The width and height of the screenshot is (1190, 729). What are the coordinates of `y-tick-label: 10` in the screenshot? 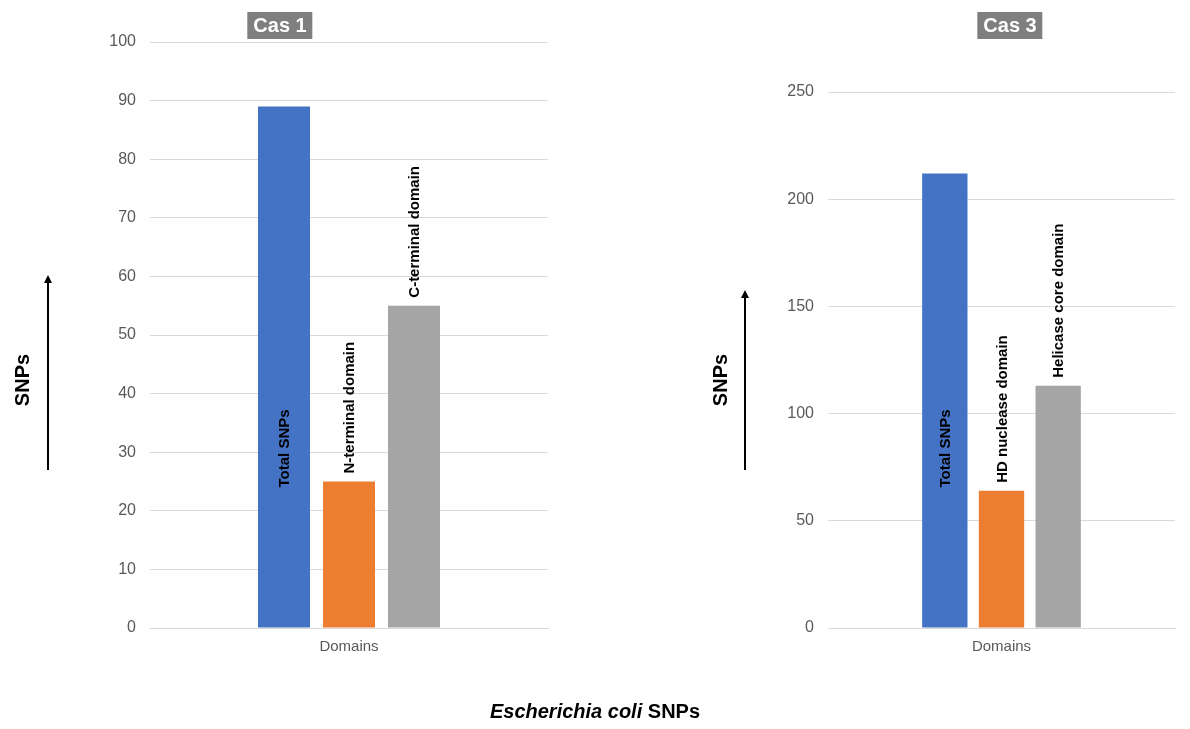 It's located at (127, 568).